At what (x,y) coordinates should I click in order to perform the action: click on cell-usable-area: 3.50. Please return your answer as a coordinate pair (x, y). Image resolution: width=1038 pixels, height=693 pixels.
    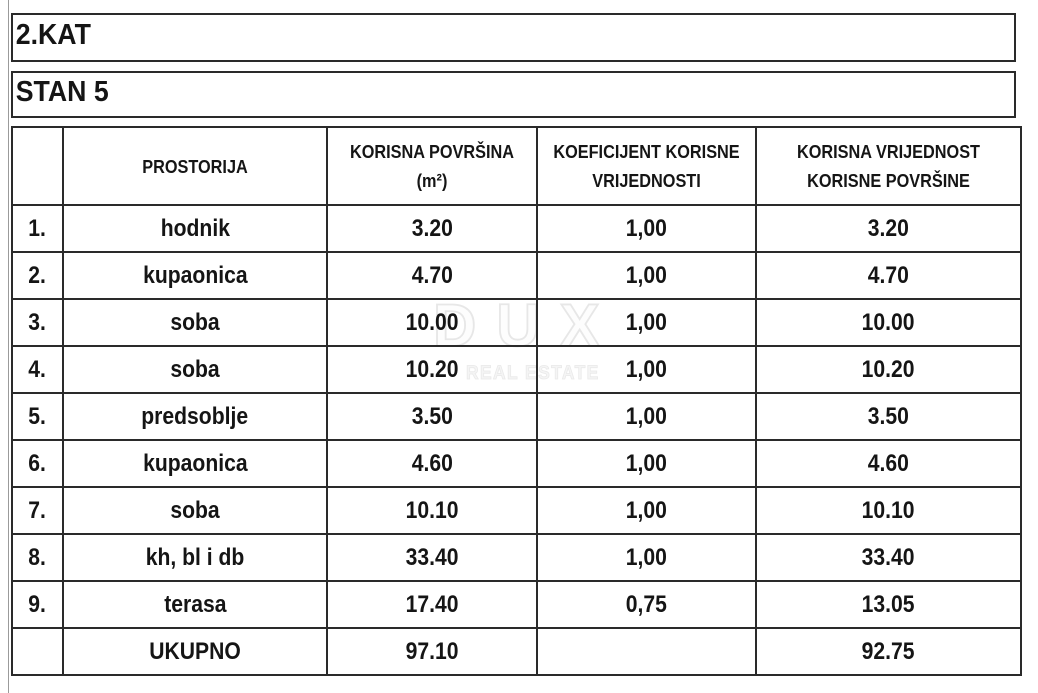
    Looking at the image, I should click on (432, 416).